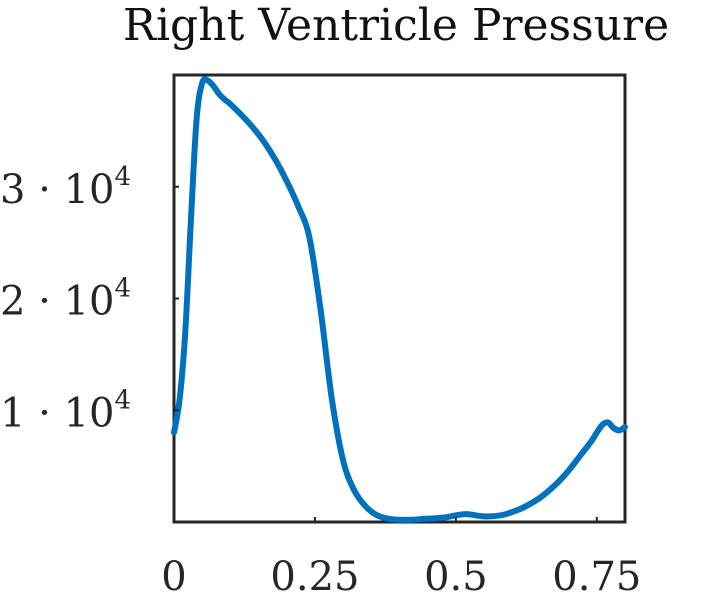 This screenshot has width=716, height=595. I want to click on x-tick-label: 0.75, so click(596, 574).